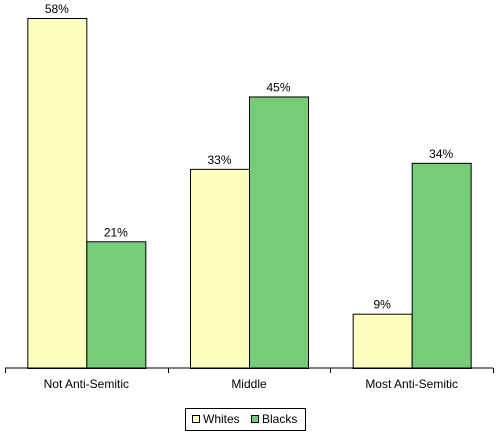 This screenshot has width=499, height=433. I want to click on x-axis-ticks, so click(249, 370).